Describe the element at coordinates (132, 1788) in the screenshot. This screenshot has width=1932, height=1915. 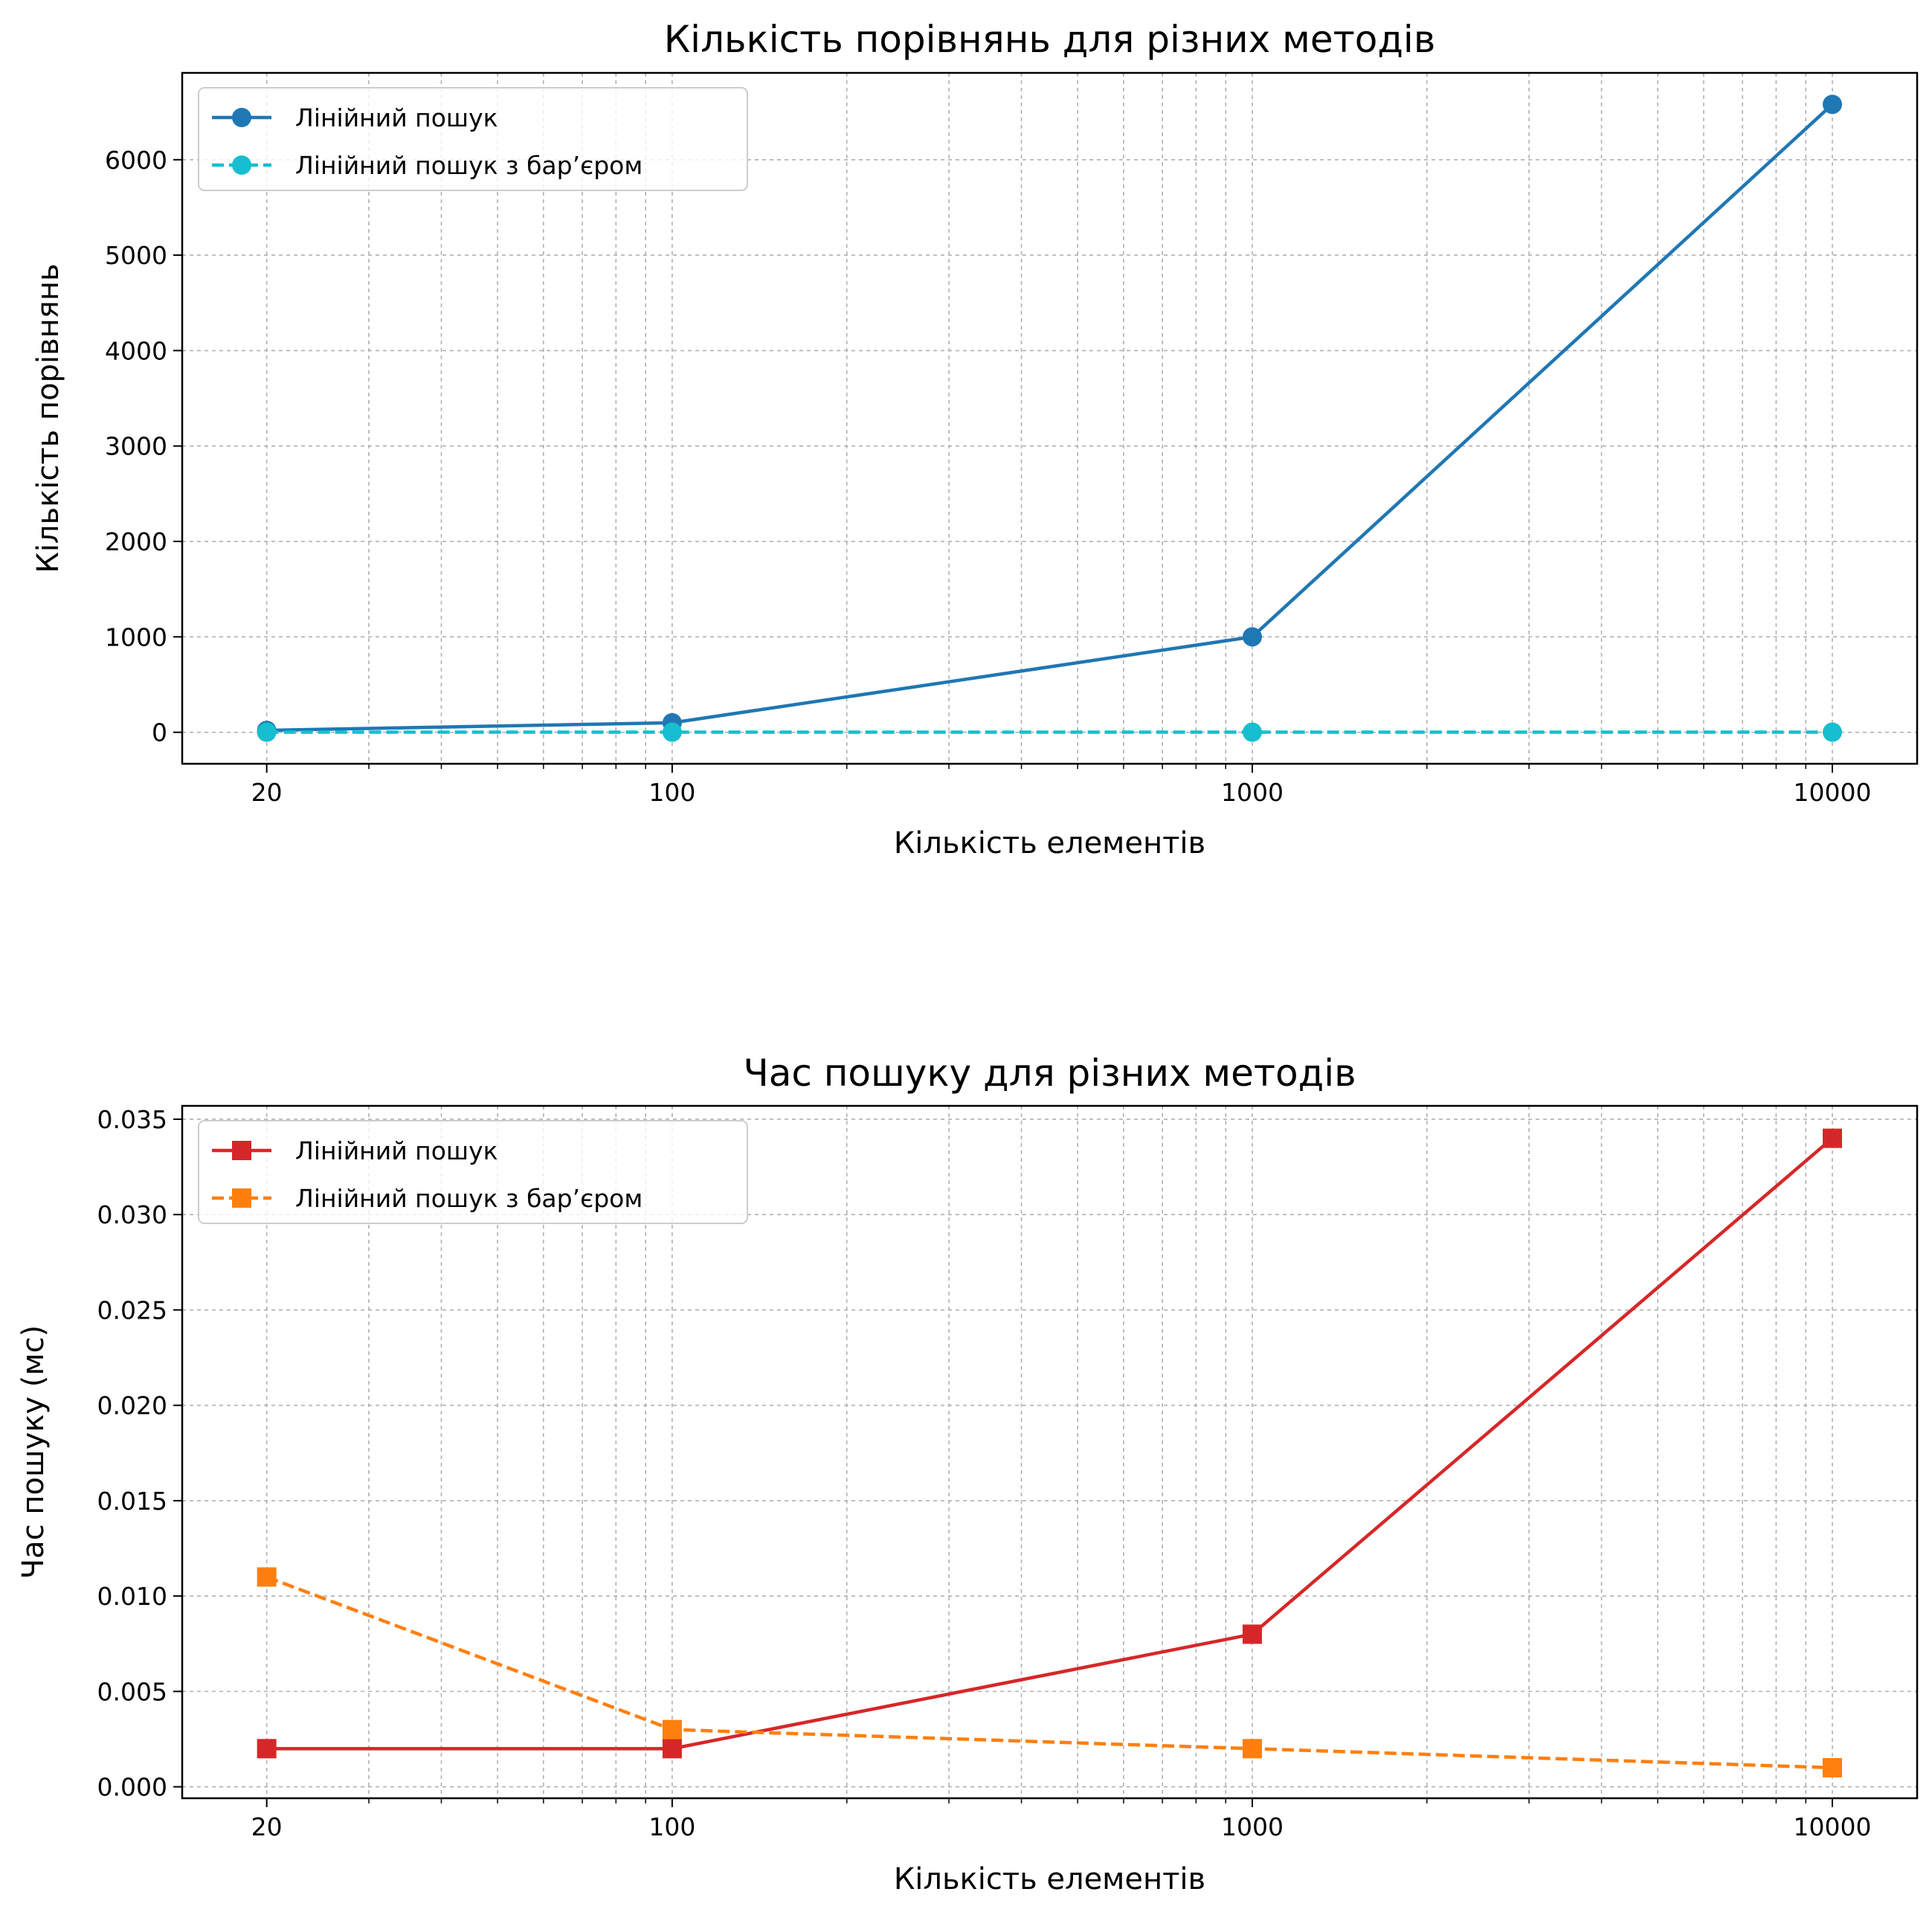
I see `y-tick-label: 0.000` at that location.